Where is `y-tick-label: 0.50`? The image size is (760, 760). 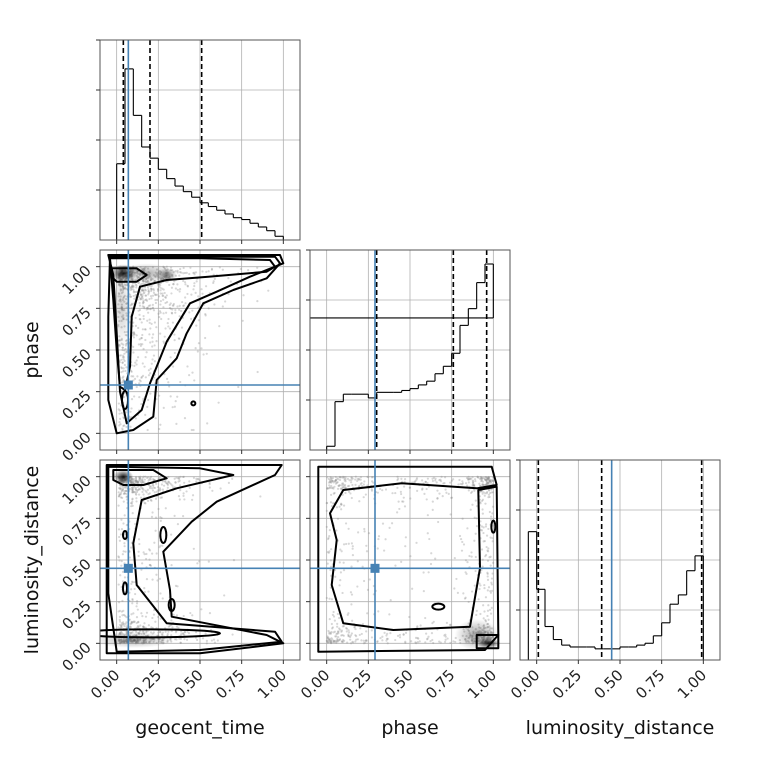 y-tick-label: 0.50 is located at coordinates (76, 363).